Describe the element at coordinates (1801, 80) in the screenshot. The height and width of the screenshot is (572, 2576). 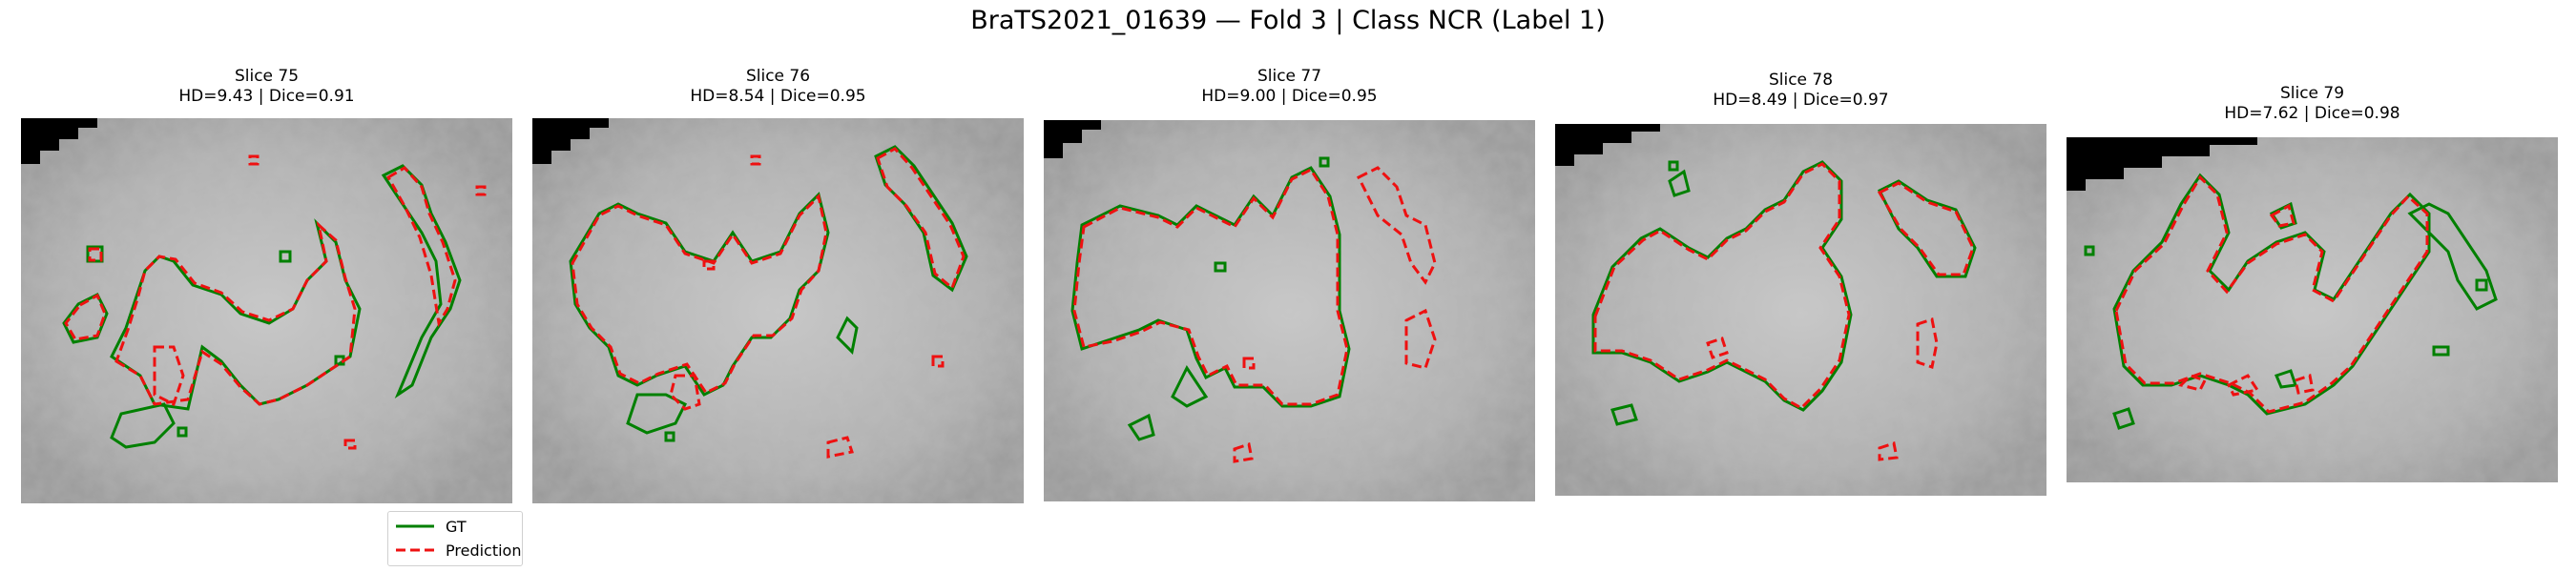
I see `slice-label: Slice 78` at that location.